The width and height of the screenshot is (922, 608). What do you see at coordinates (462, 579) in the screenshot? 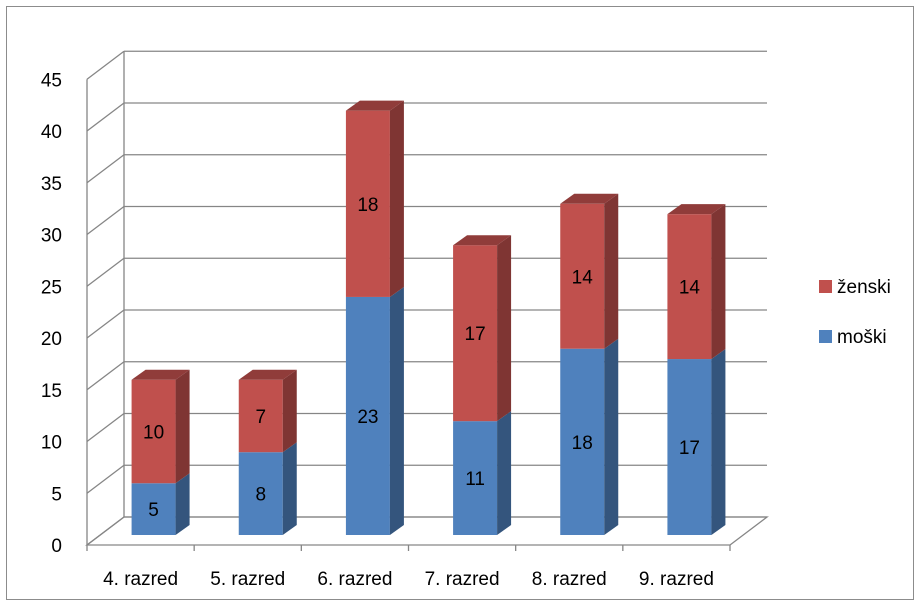
I see `x-tick-label: 7. razred` at bounding box center [462, 579].